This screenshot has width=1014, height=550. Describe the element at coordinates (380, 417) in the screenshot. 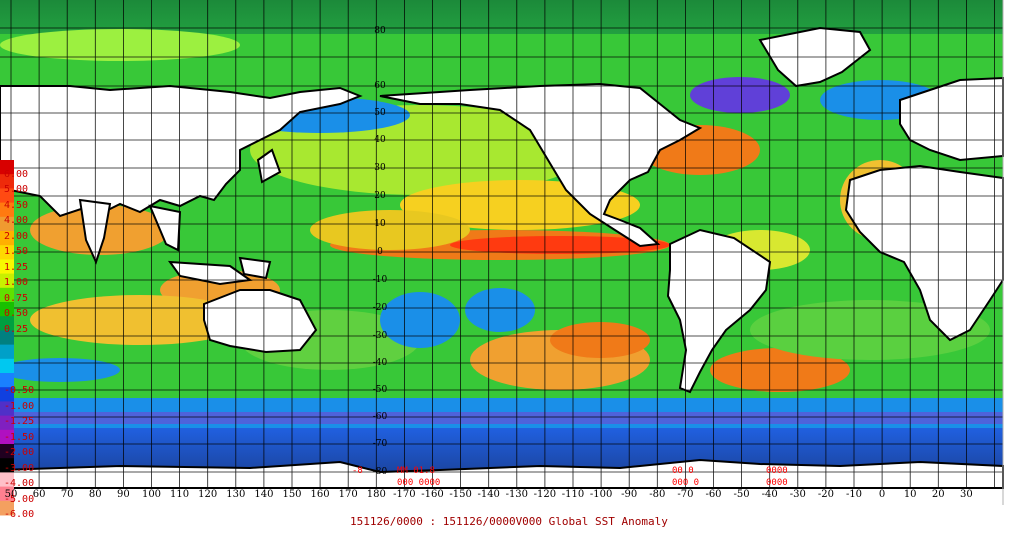

I see `latitude-label: -60` at that location.